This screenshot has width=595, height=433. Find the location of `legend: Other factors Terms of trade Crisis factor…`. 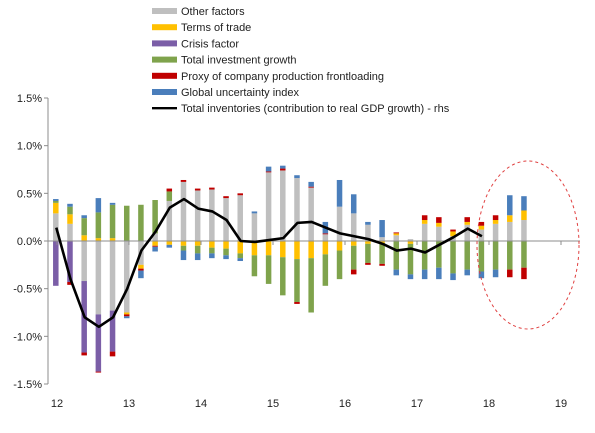

legend: Other factors Terms of trade Crisis factor… is located at coordinates (301, 60).